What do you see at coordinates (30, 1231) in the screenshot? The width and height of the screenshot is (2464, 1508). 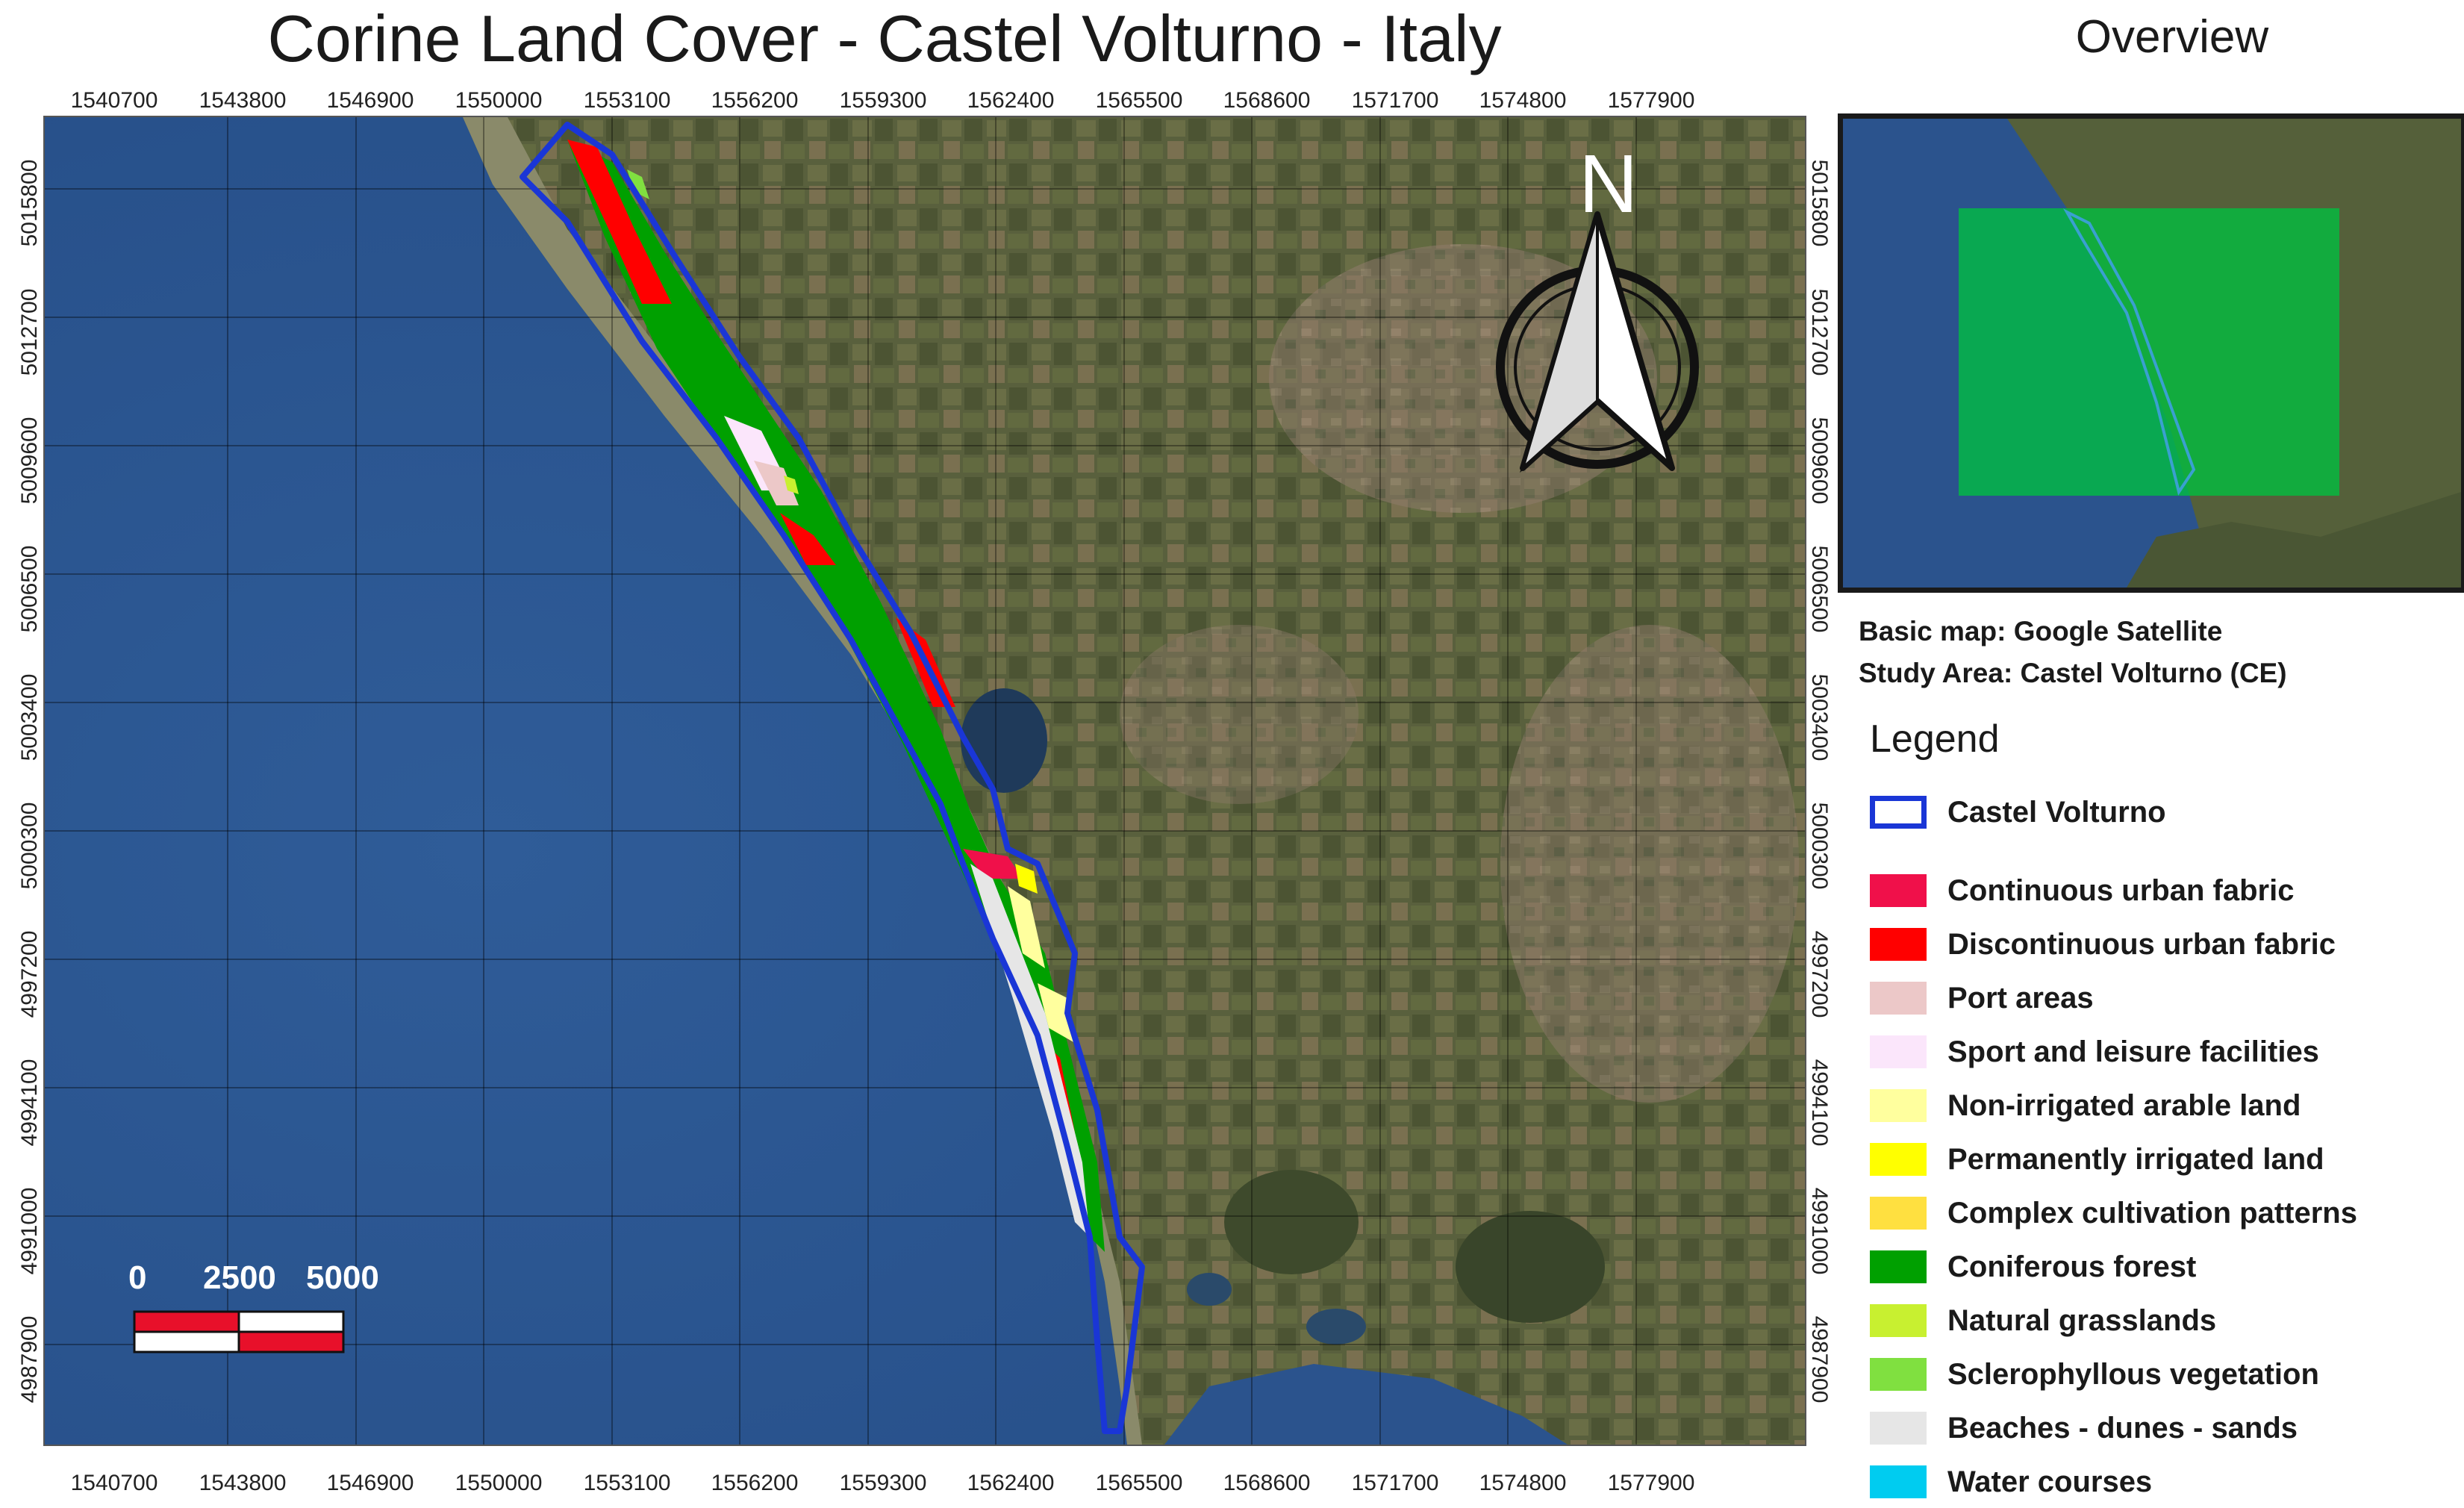 I see `y-tick-label-left: 4991000` at bounding box center [30, 1231].